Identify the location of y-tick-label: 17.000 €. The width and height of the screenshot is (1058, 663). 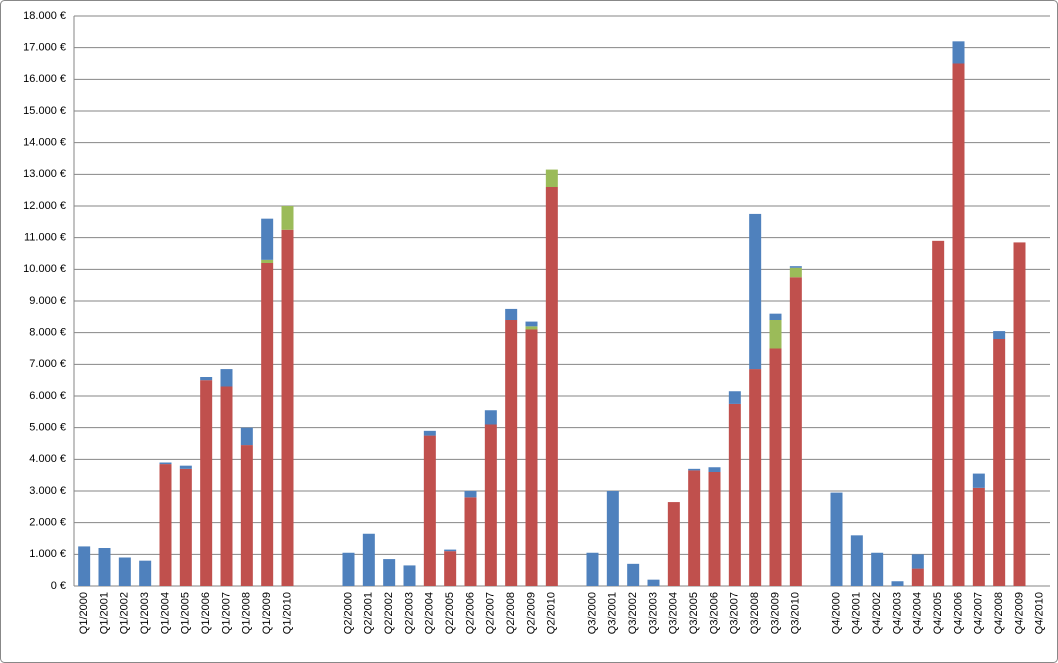
(44, 48).